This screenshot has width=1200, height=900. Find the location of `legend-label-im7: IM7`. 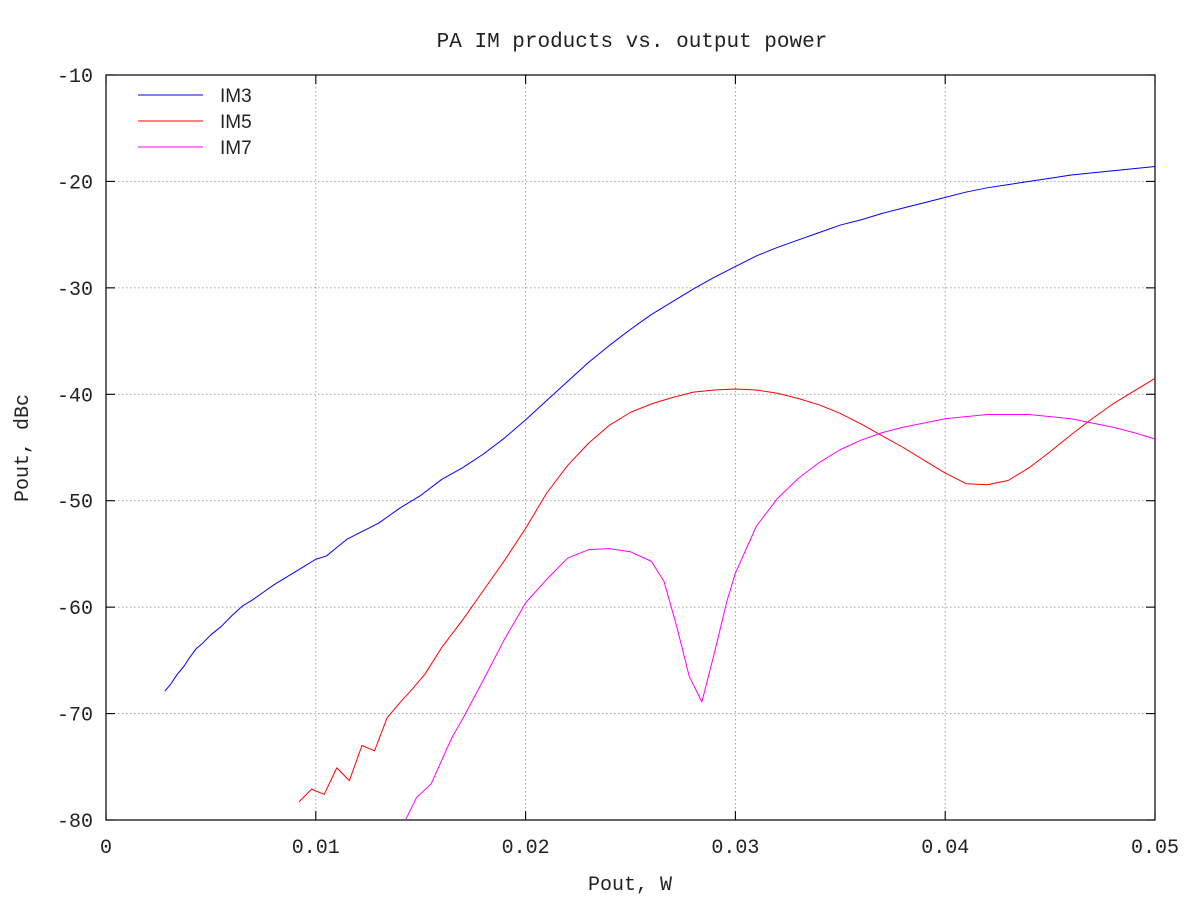

legend-label-im7: IM7 is located at coordinates (236, 148).